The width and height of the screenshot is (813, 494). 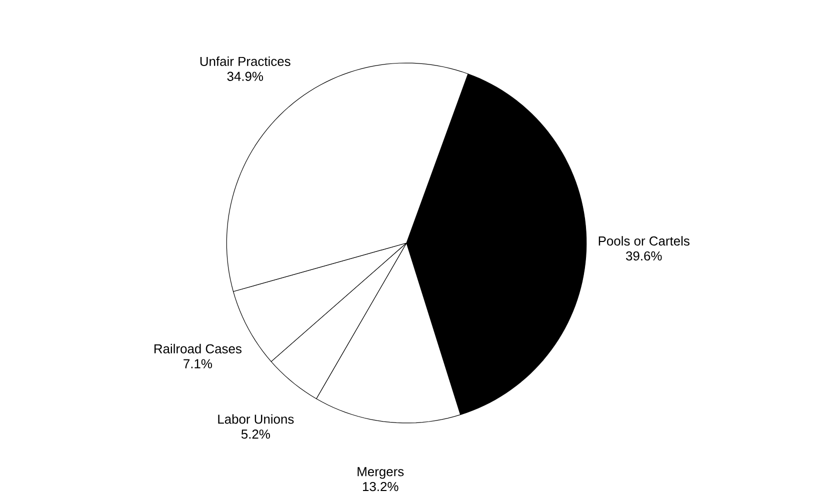 I want to click on slice-label: Mergers, so click(x=381, y=472).